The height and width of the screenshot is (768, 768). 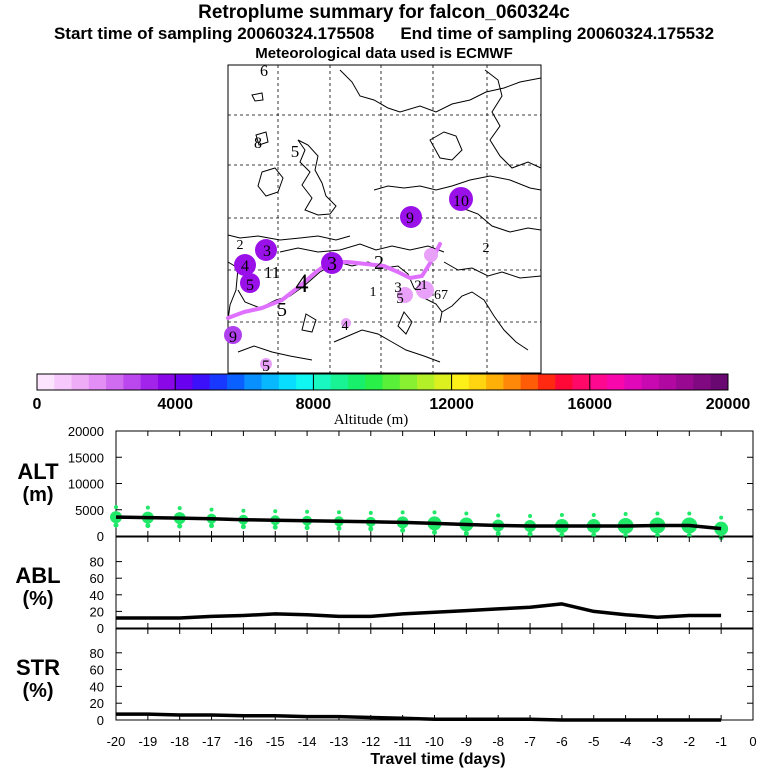 I want to click on plume-circles, so click(x=348, y=278).